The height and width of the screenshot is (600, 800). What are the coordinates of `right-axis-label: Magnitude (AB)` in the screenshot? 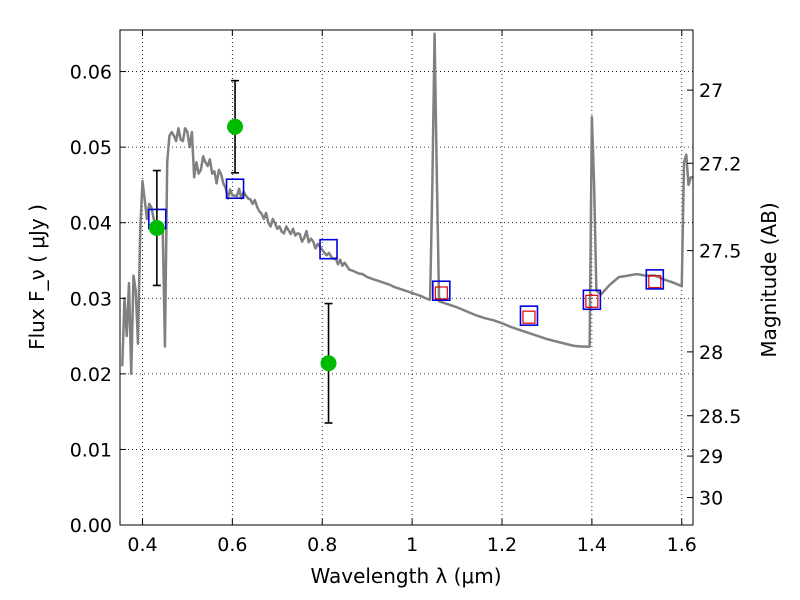 It's located at (769, 279).